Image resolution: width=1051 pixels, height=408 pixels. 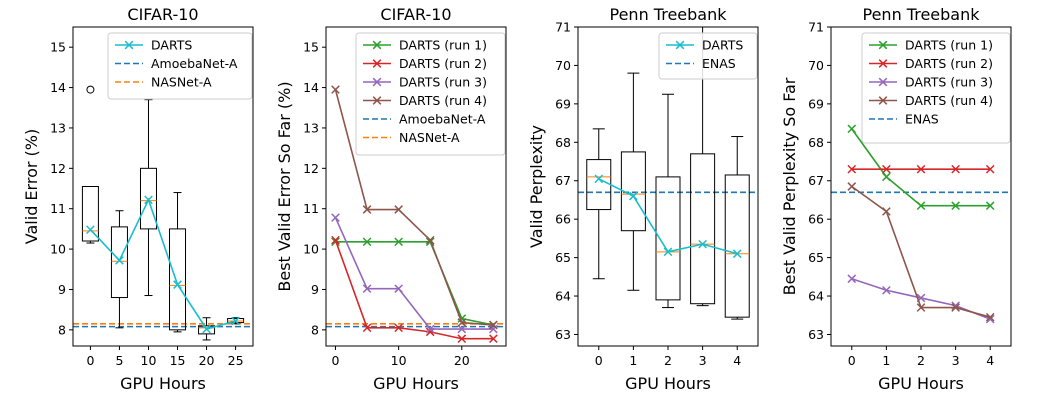 I want to click on legend-label: DARTS (run 3), so click(x=443, y=82).